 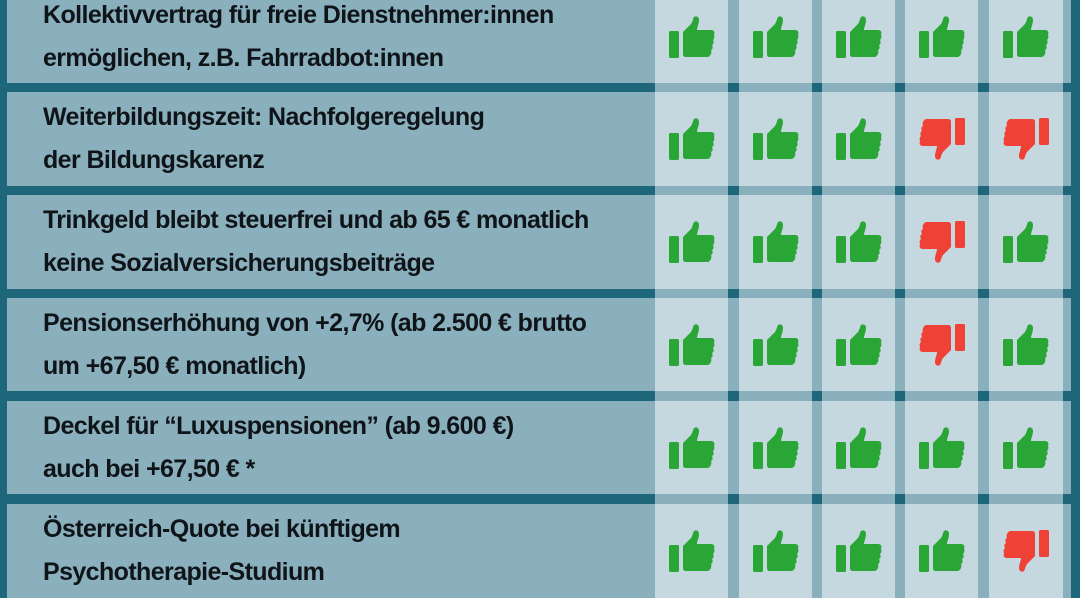 I want to click on description-line: um +67,50 € monatlich), so click(x=174, y=365).